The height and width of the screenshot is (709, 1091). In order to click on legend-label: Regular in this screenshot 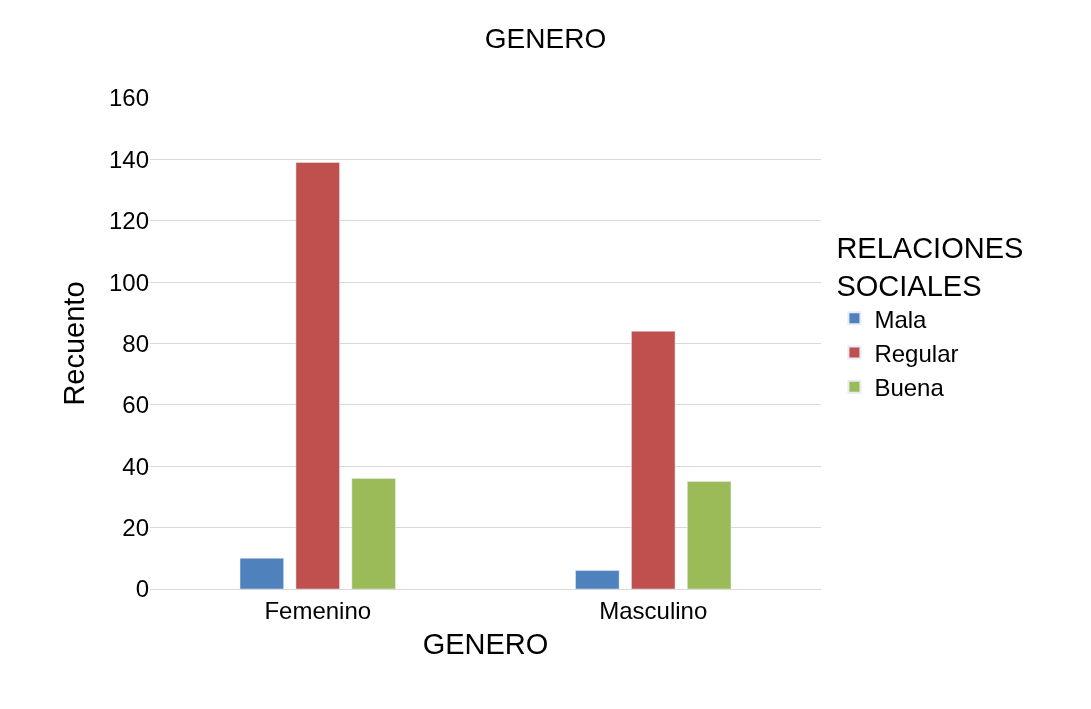, I will do `click(916, 353)`.